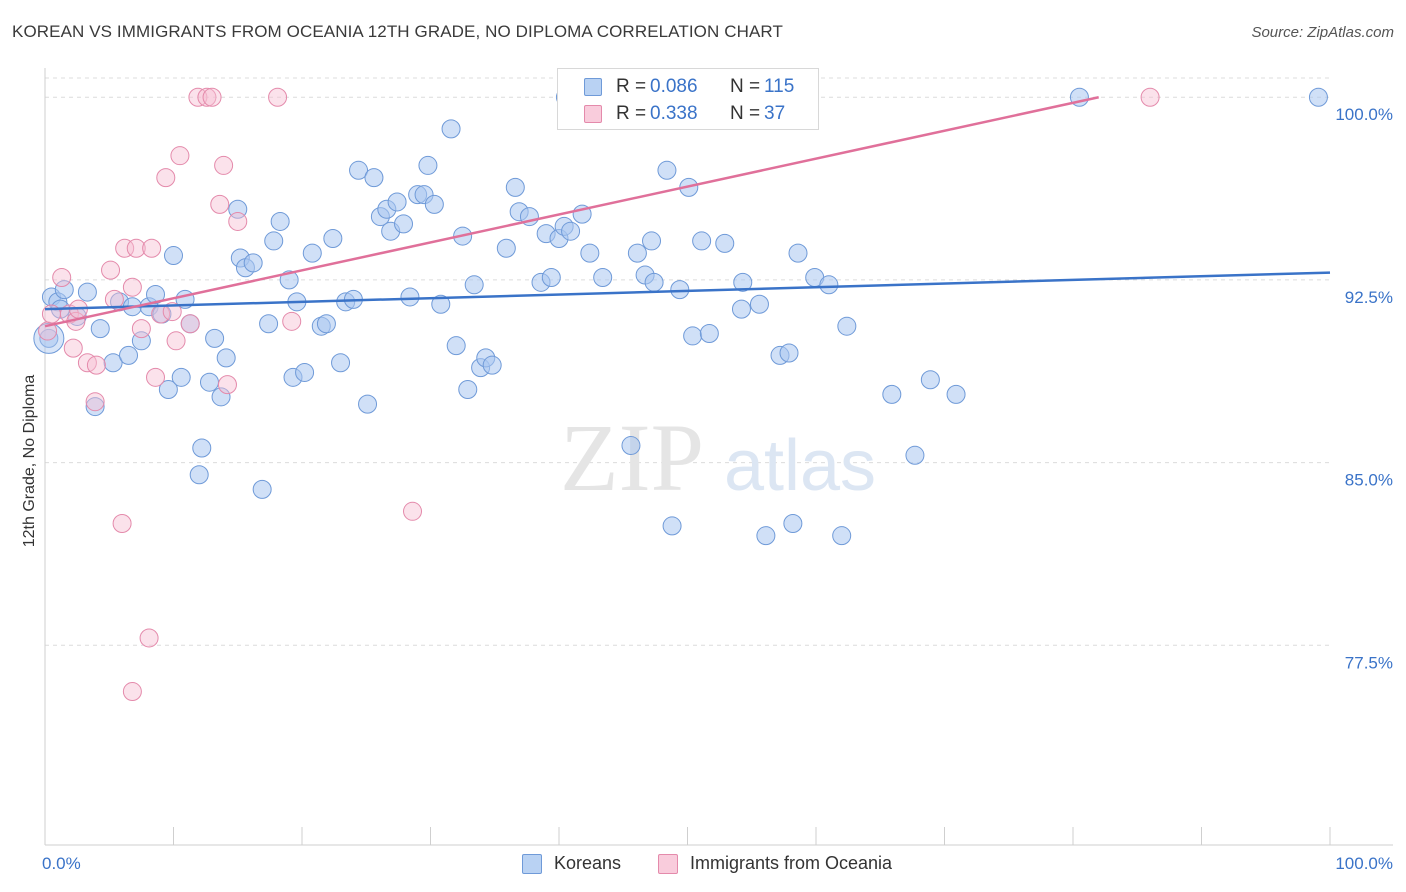 The image size is (1406, 892). I want to click on correlation-legend: R = 0.086 N = 115 R = 0.338 N = 37, so click(688, 99).